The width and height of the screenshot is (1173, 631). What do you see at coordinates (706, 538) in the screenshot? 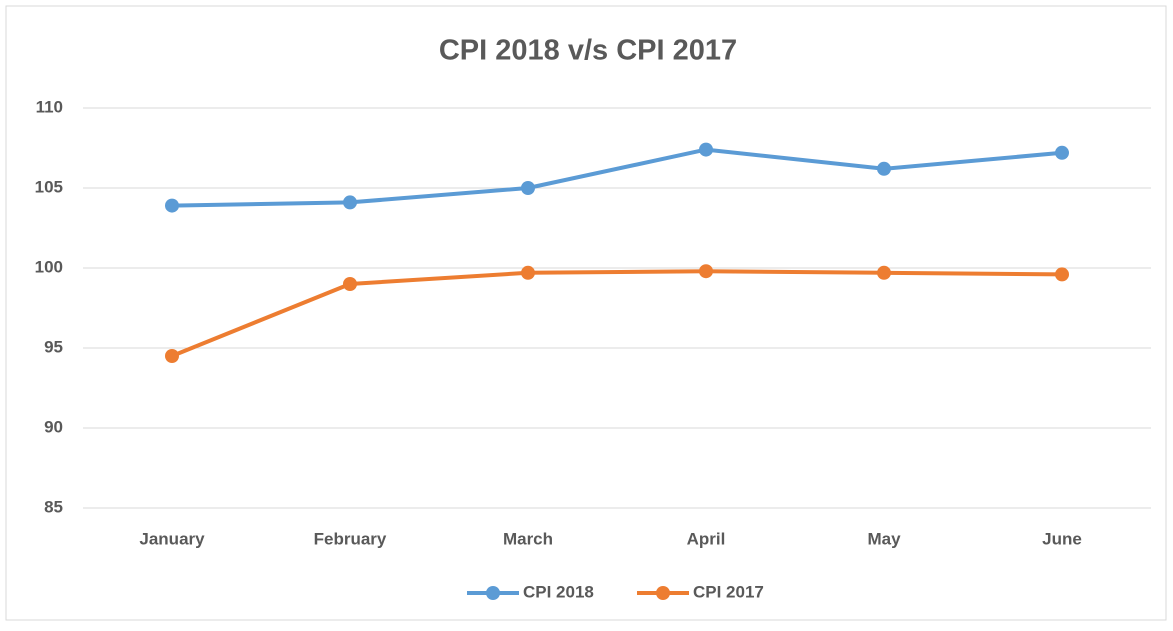
I see `x-tick-label: April` at bounding box center [706, 538].